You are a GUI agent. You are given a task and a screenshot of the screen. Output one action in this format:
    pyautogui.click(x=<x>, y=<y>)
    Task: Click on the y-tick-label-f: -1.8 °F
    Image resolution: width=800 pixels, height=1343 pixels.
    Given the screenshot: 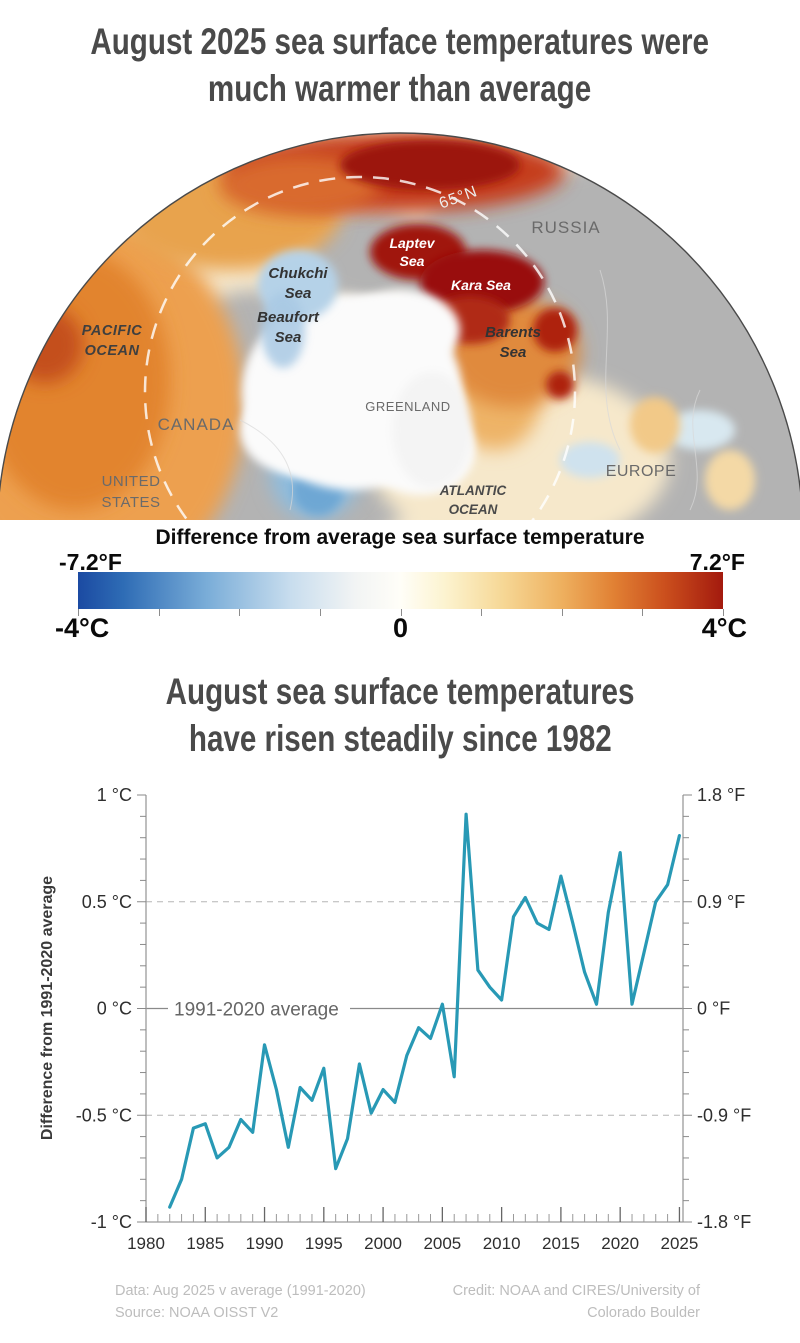 What is the action you would take?
    pyautogui.click(x=724, y=1222)
    